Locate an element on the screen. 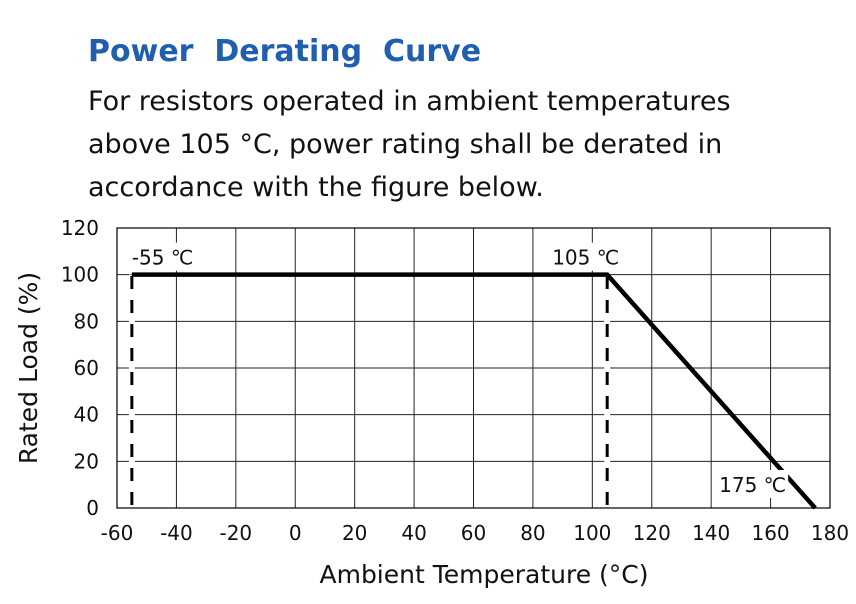 This screenshot has height=604, width=856. y-tick-label: 60 is located at coordinates (86, 368).